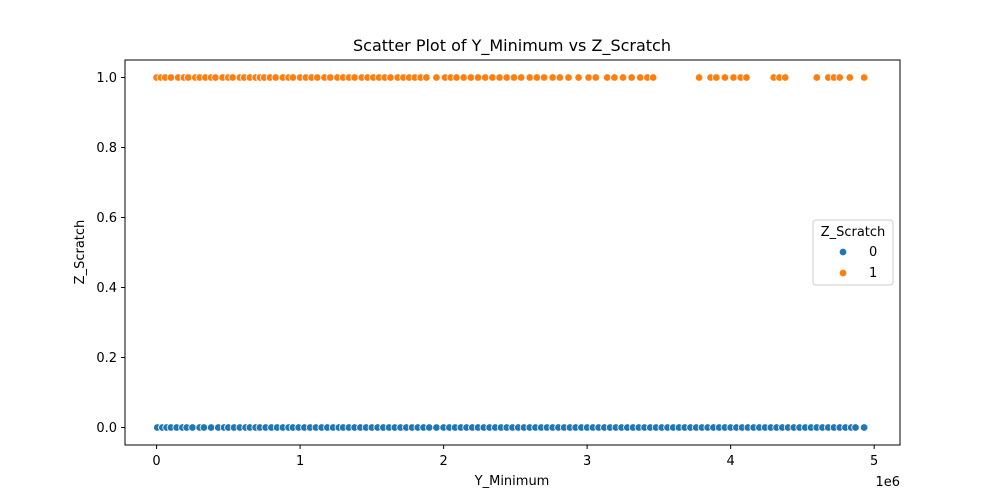  Describe the element at coordinates (106, 148) in the screenshot. I see `y-tick-label: 0.8` at that location.